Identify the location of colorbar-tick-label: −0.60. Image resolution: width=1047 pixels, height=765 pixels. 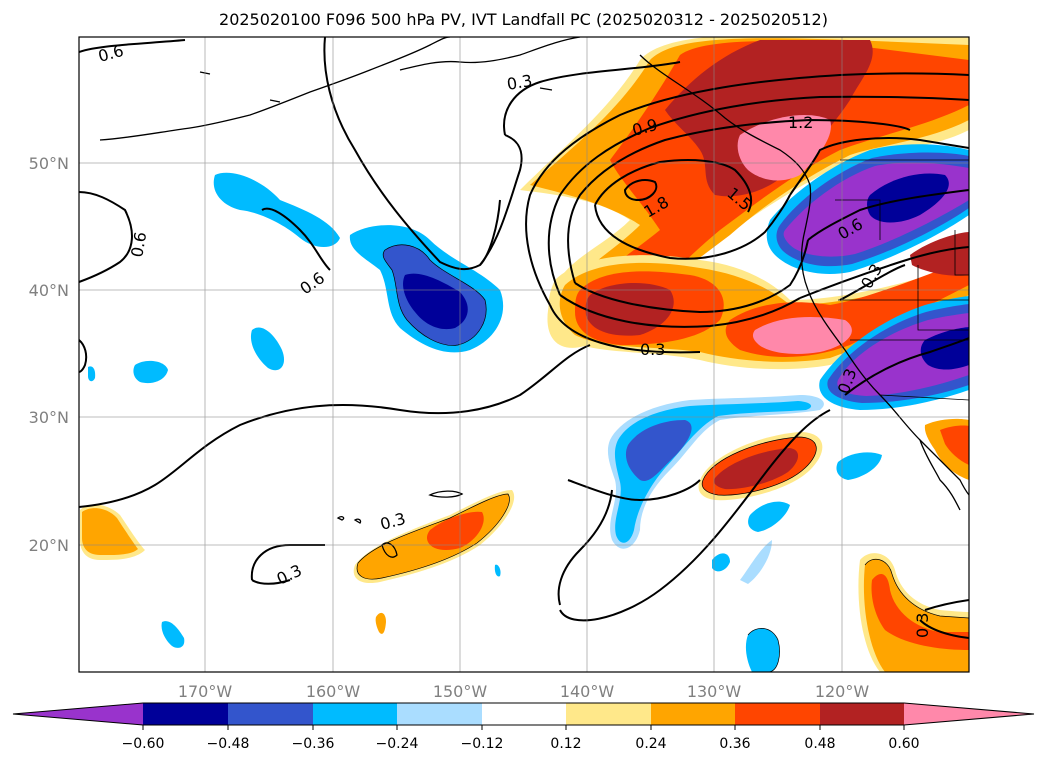
(143, 744).